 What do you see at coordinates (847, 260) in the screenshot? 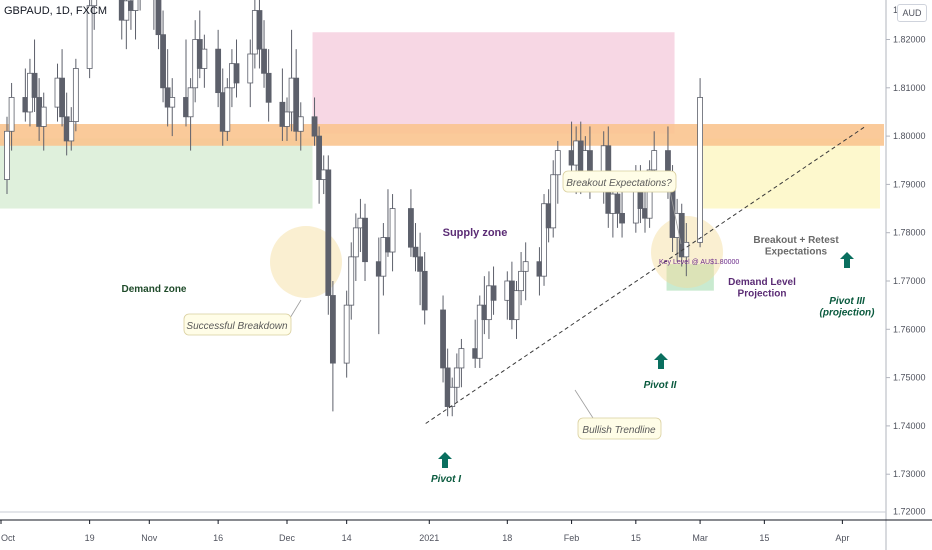
I see `pivot-iii-arrow` at bounding box center [847, 260].